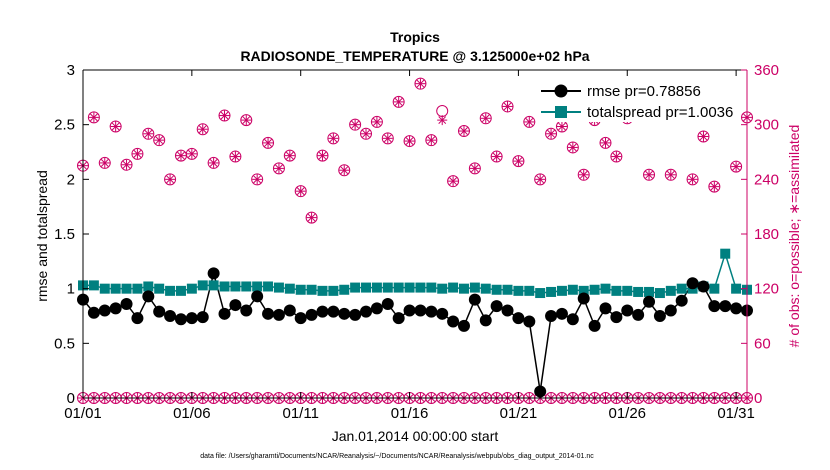 This screenshot has height=470, width=830. What do you see at coordinates (415, 436) in the screenshot?
I see `x-axis-label: Jan.01,2014 00:00:00 start` at bounding box center [415, 436].